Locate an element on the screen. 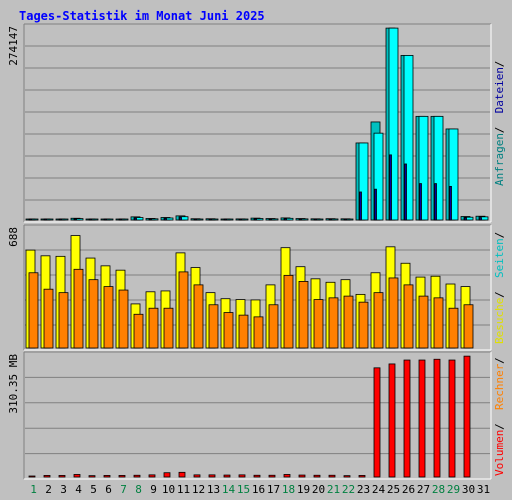  x-tick-label-day-5: 5 is located at coordinates (93, 489).